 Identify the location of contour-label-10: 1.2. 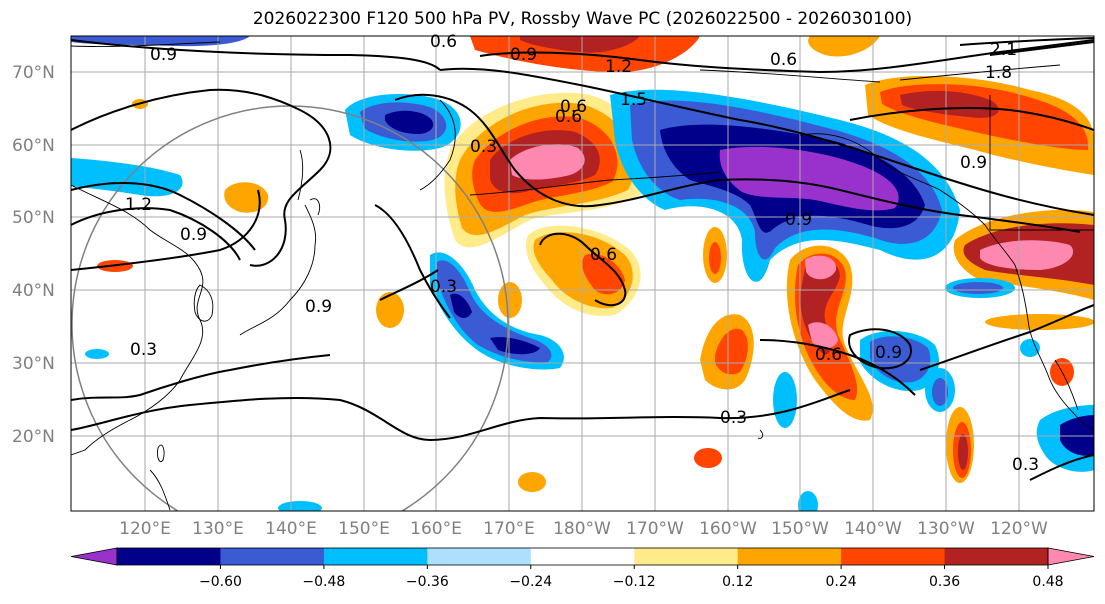
(138, 205).